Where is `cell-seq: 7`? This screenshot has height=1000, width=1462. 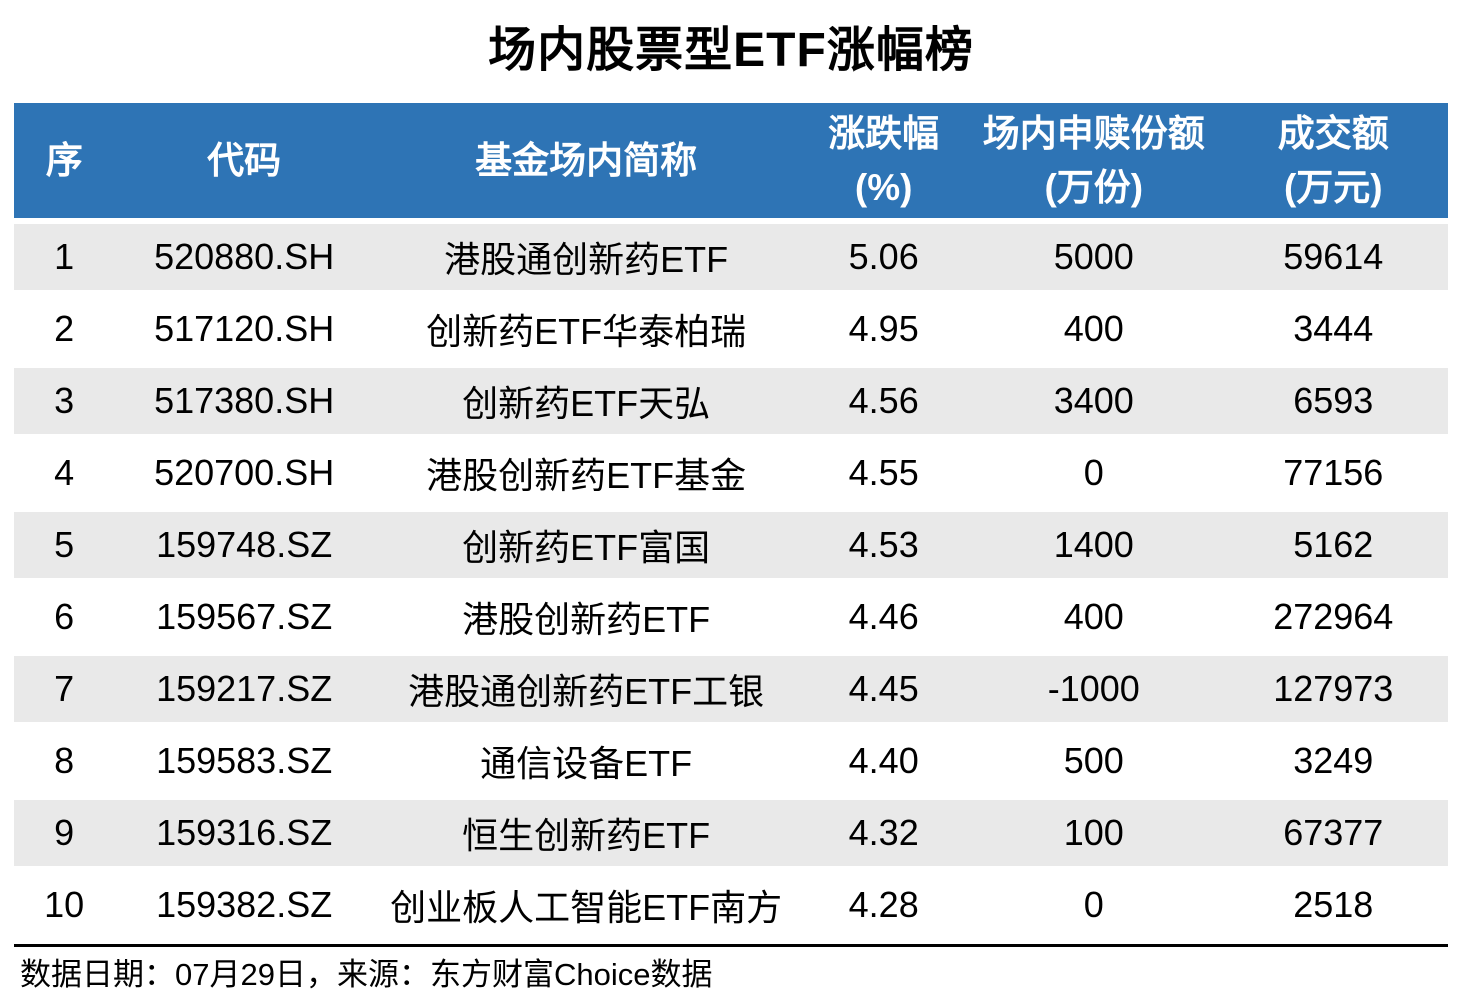 cell-seq: 7 is located at coordinates (64, 689).